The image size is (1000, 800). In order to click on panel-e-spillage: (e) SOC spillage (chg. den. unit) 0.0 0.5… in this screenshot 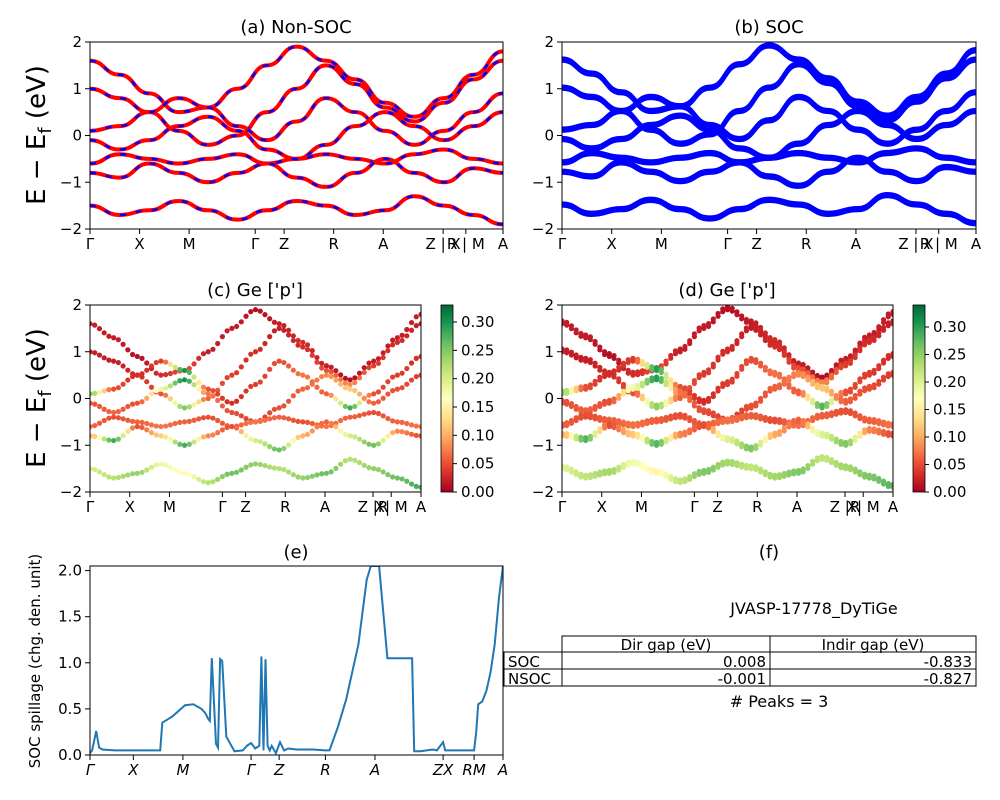, I will do `click(267, 660)`.